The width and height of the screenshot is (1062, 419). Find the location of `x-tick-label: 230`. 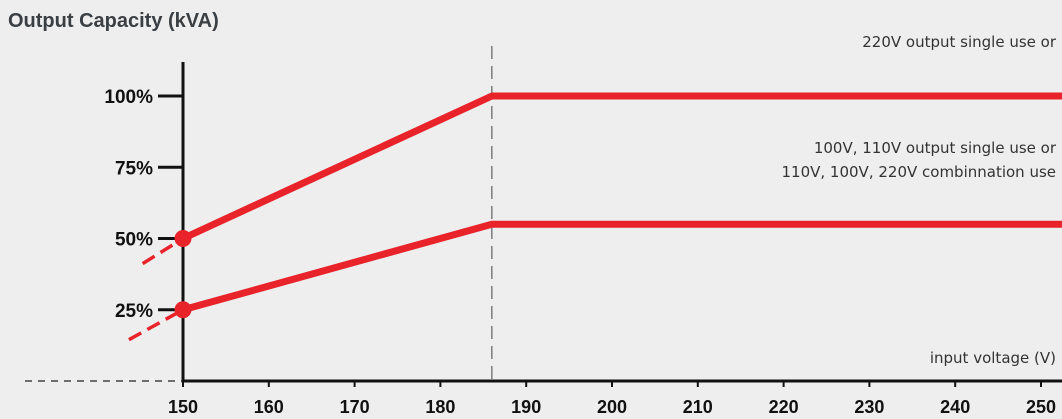

x-tick-label: 230 is located at coordinates (869, 407).